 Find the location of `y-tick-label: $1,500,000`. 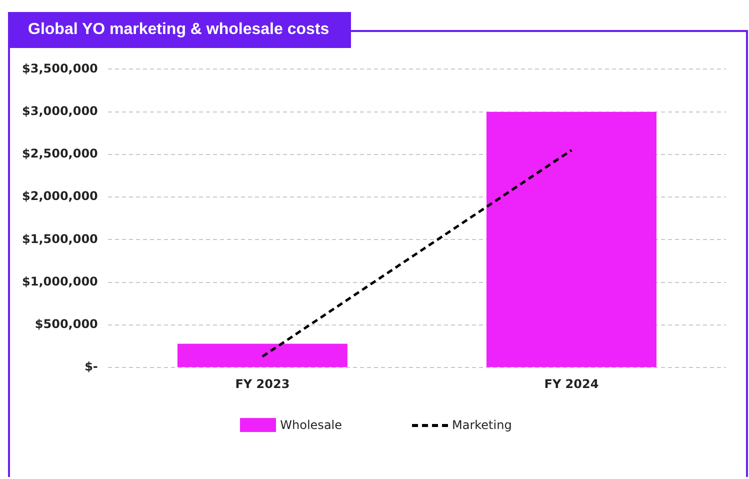

y-tick-label: $1,500,000 is located at coordinates (60, 239).